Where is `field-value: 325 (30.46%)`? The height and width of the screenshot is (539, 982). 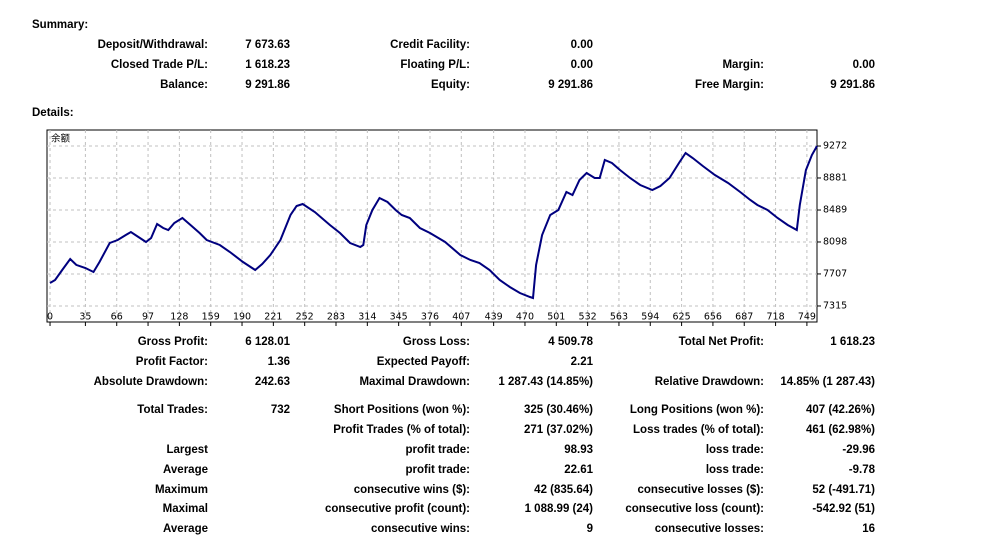 field-value: 325 (30.46%) is located at coordinates (558, 410).